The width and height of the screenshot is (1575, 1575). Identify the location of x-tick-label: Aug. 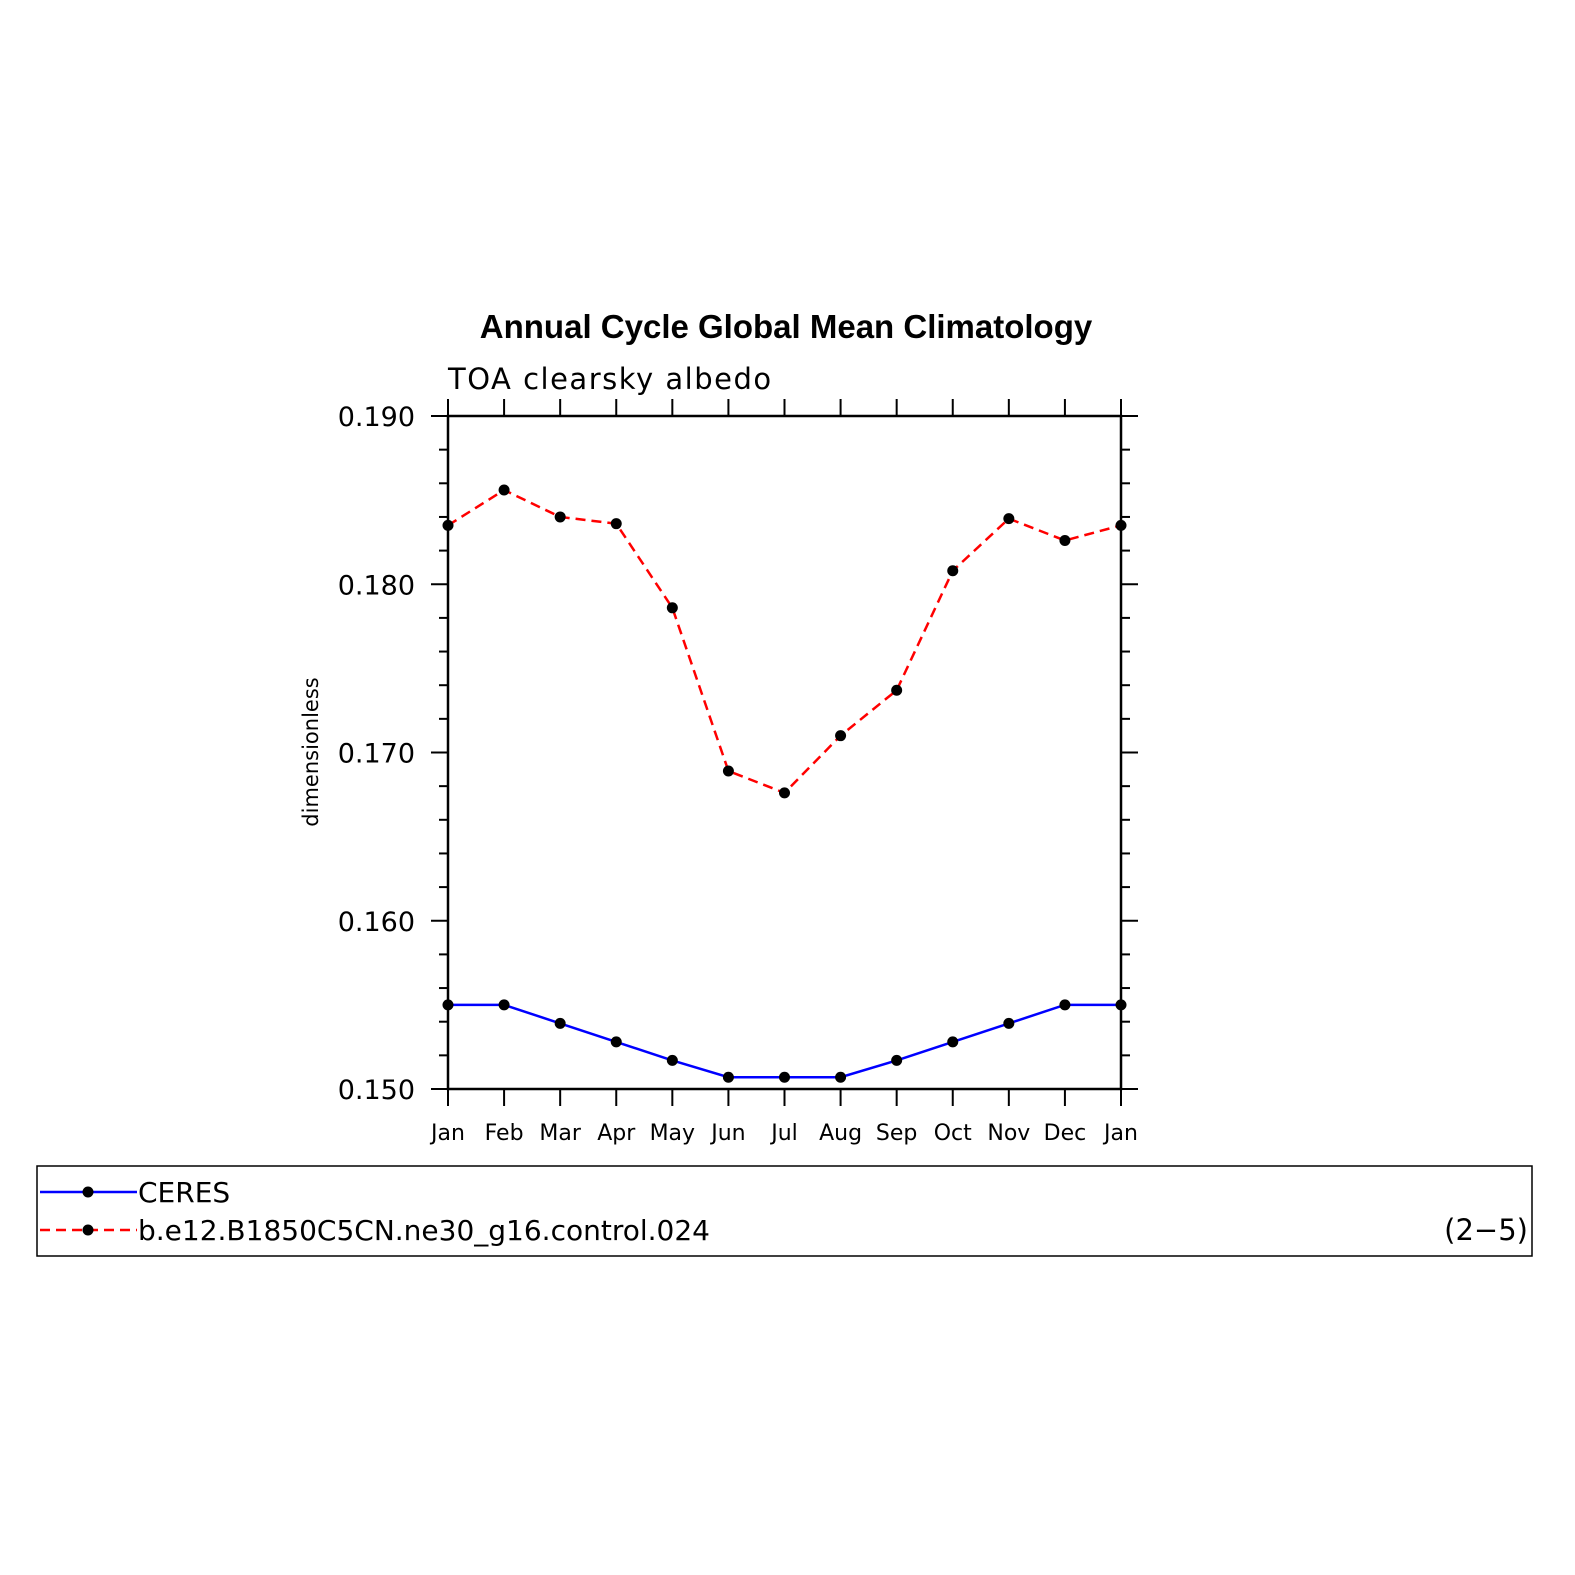
(840, 1133).